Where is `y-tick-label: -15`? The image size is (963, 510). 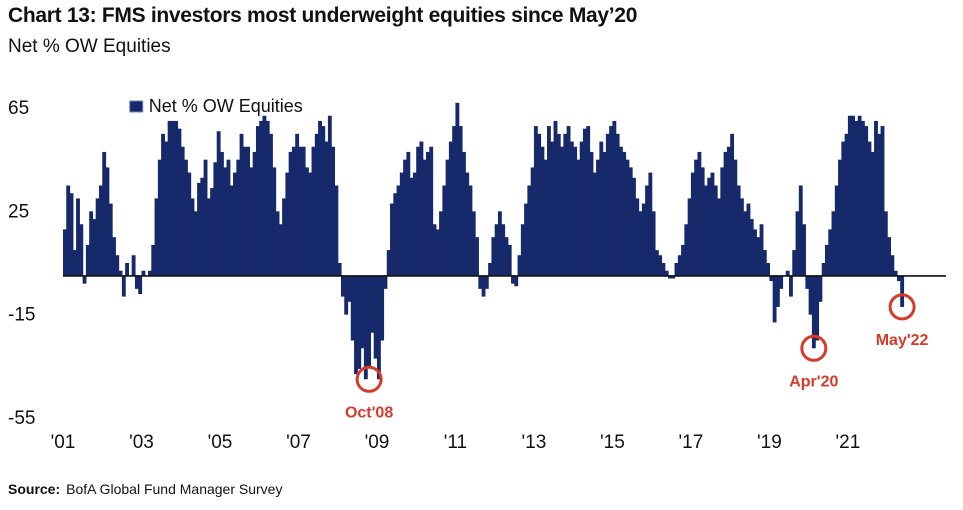
y-tick-label: -15 is located at coordinates (21, 315).